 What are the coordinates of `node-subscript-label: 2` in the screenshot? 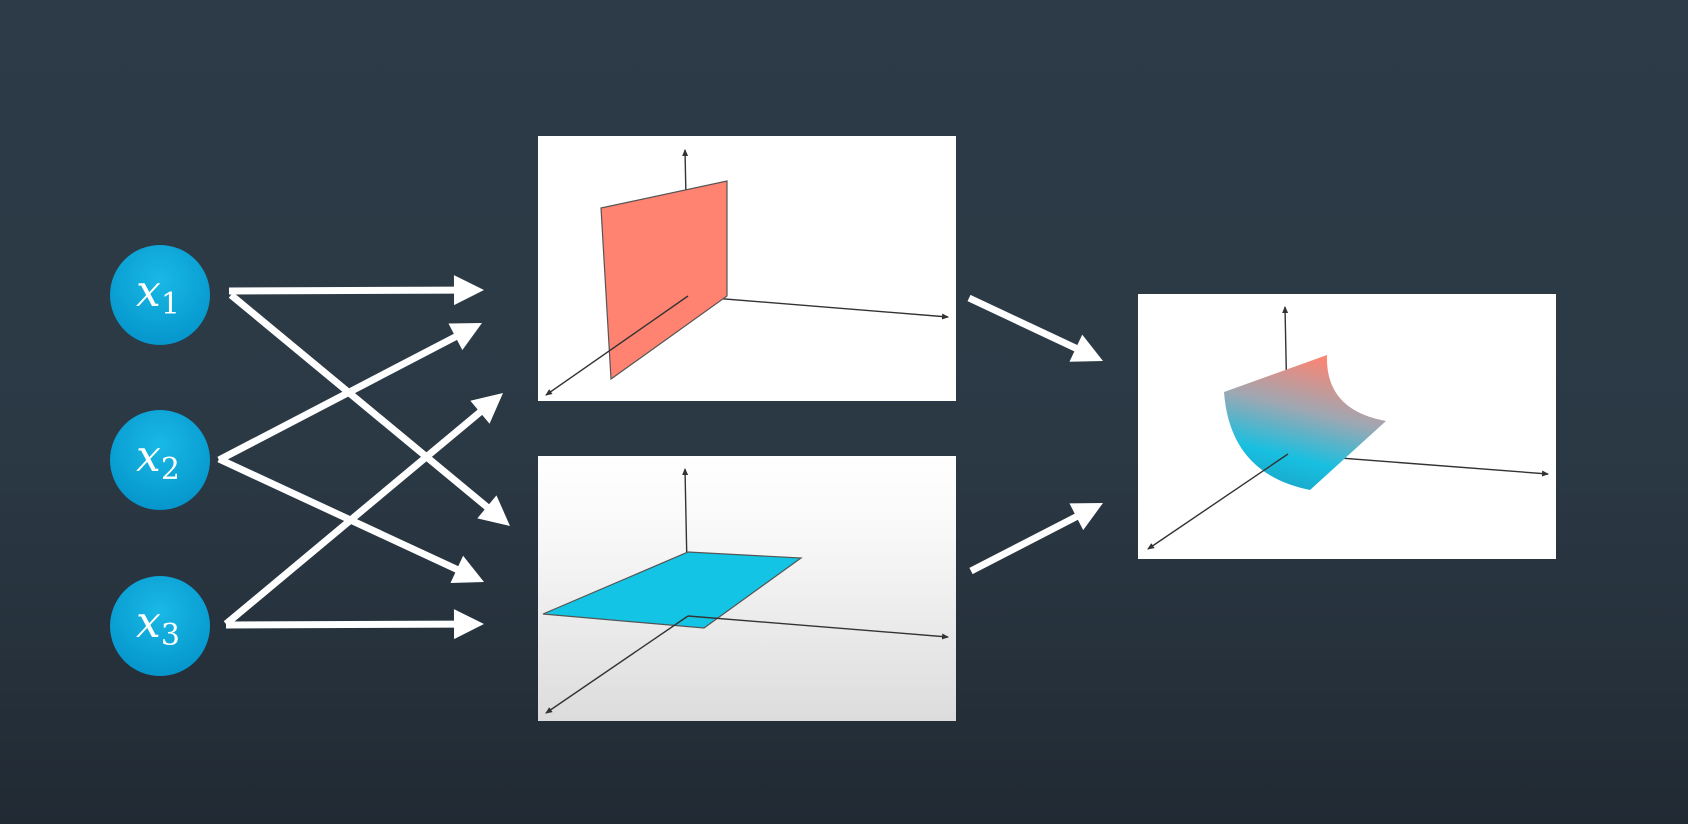 It's located at (170, 469).